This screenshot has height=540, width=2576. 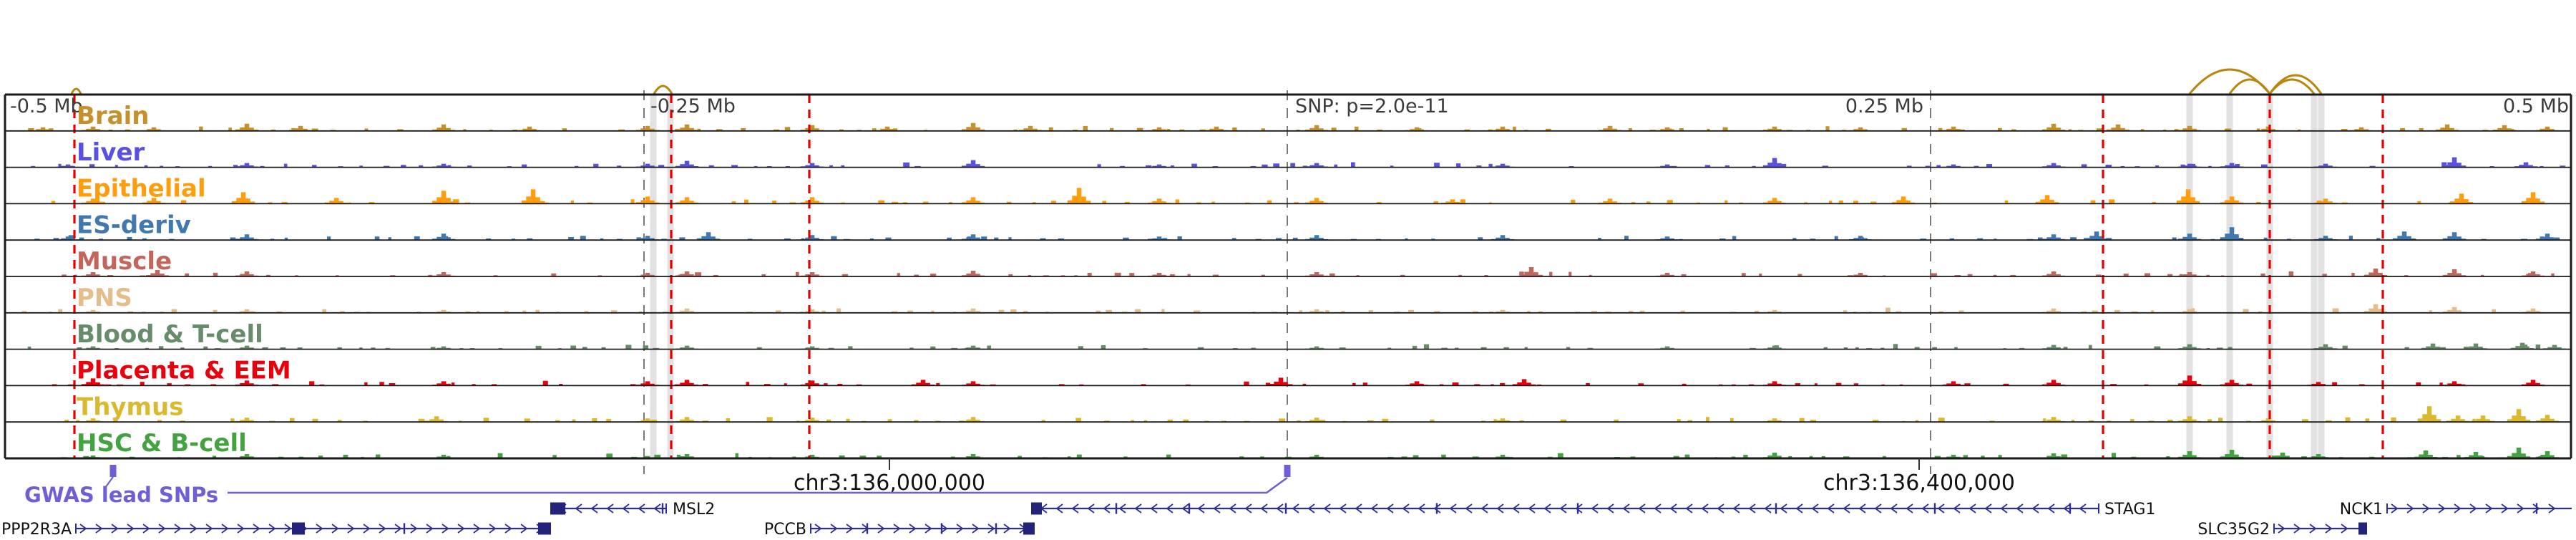 What do you see at coordinates (2233, 529) in the screenshot?
I see `gene-slc35g2-label: SLC35G2` at bounding box center [2233, 529].